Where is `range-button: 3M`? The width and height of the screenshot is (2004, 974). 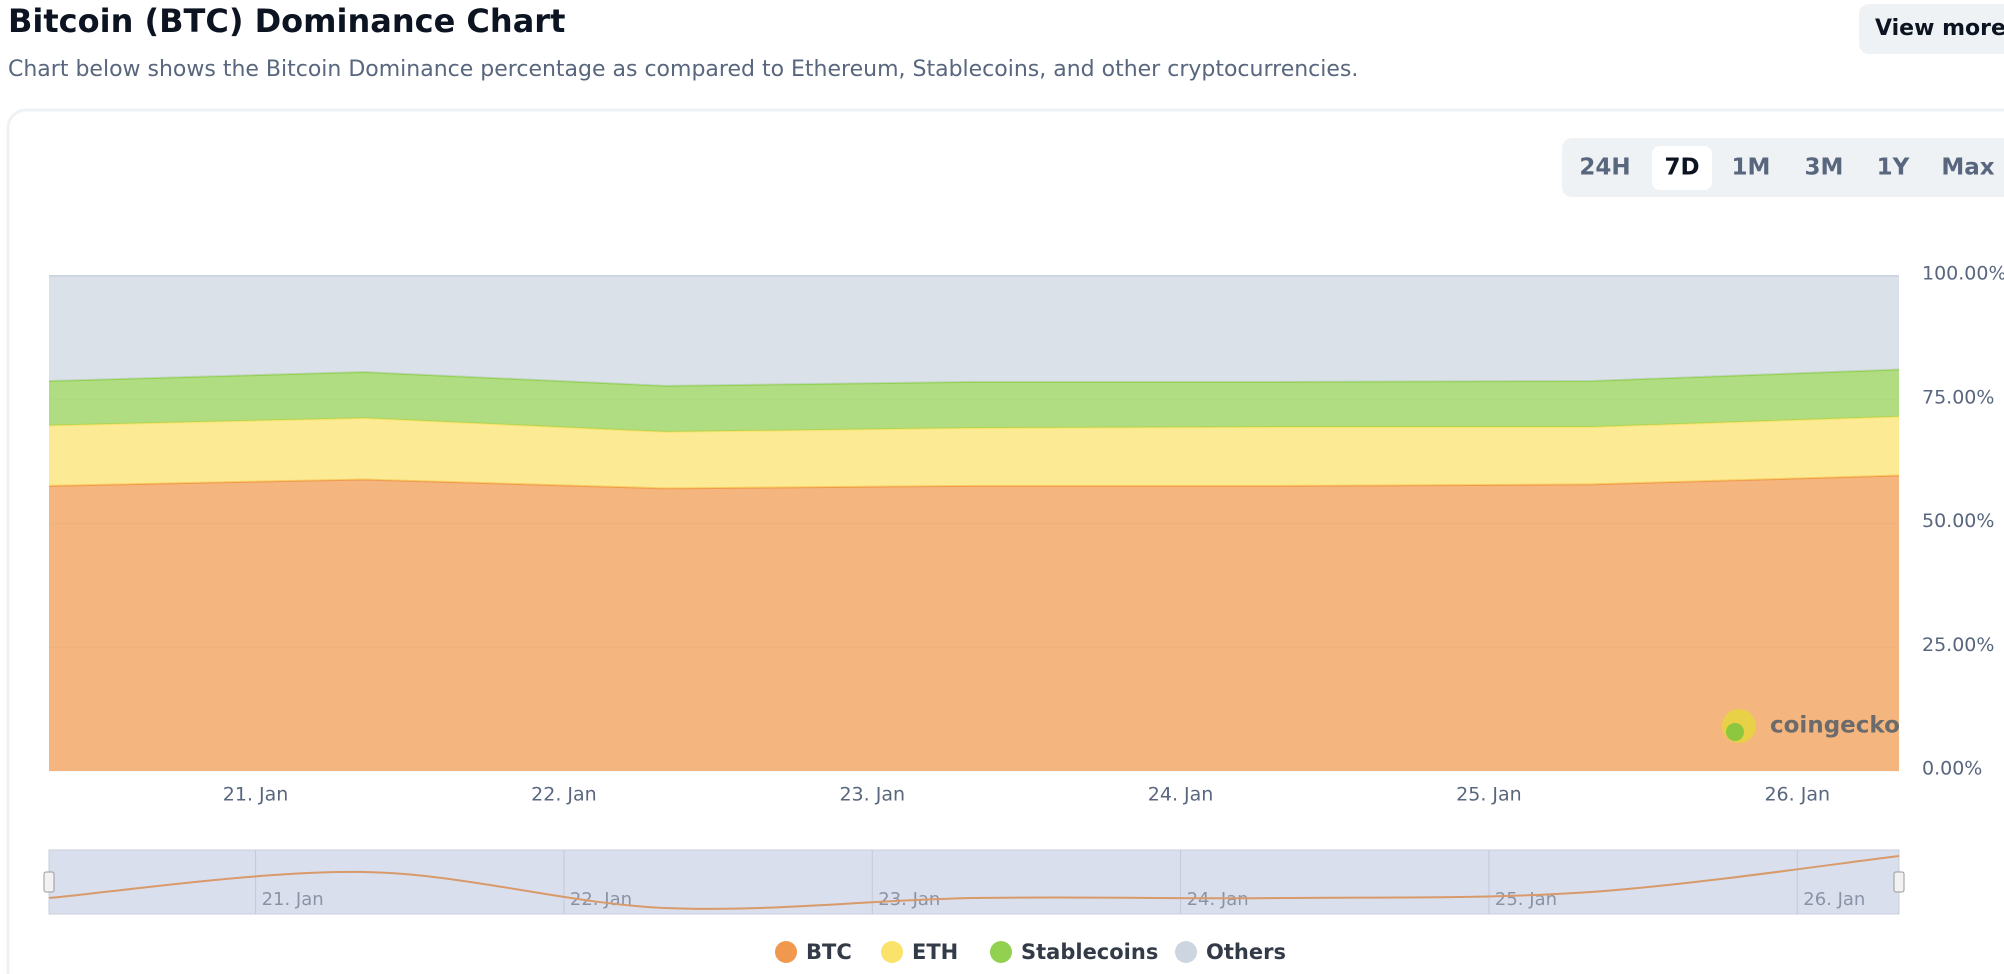 range-button: 3M is located at coordinates (1824, 168).